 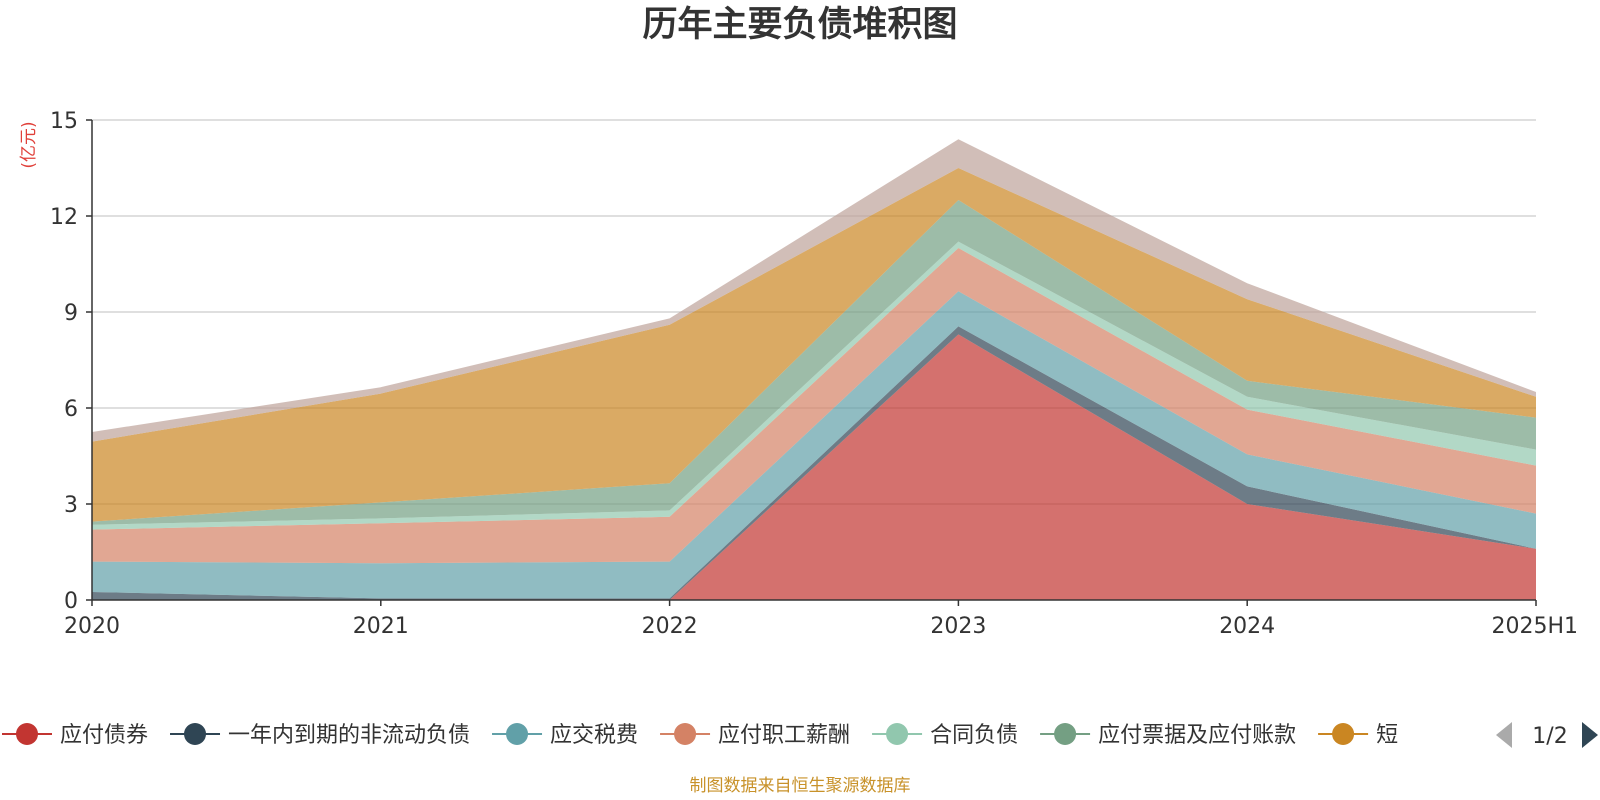 What do you see at coordinates (29, 144) in the screenshot?
I see `y-axis-unit: (亿元)` at bounding box center [29, 144].